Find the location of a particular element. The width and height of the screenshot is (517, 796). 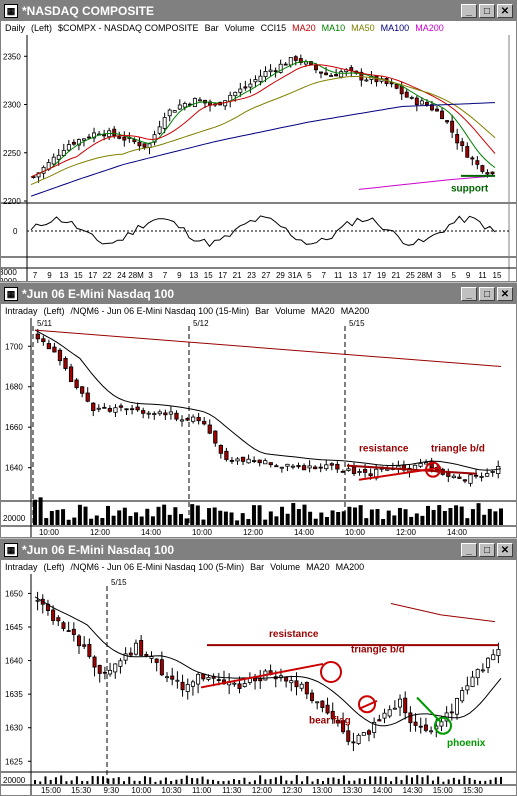

phoenix-trendline is located at coordinates (429, 710).